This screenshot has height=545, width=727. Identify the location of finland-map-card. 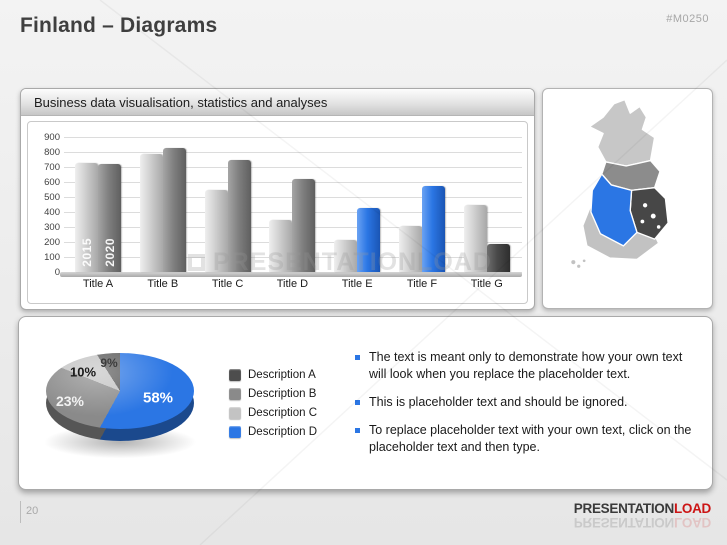
(627, 198).